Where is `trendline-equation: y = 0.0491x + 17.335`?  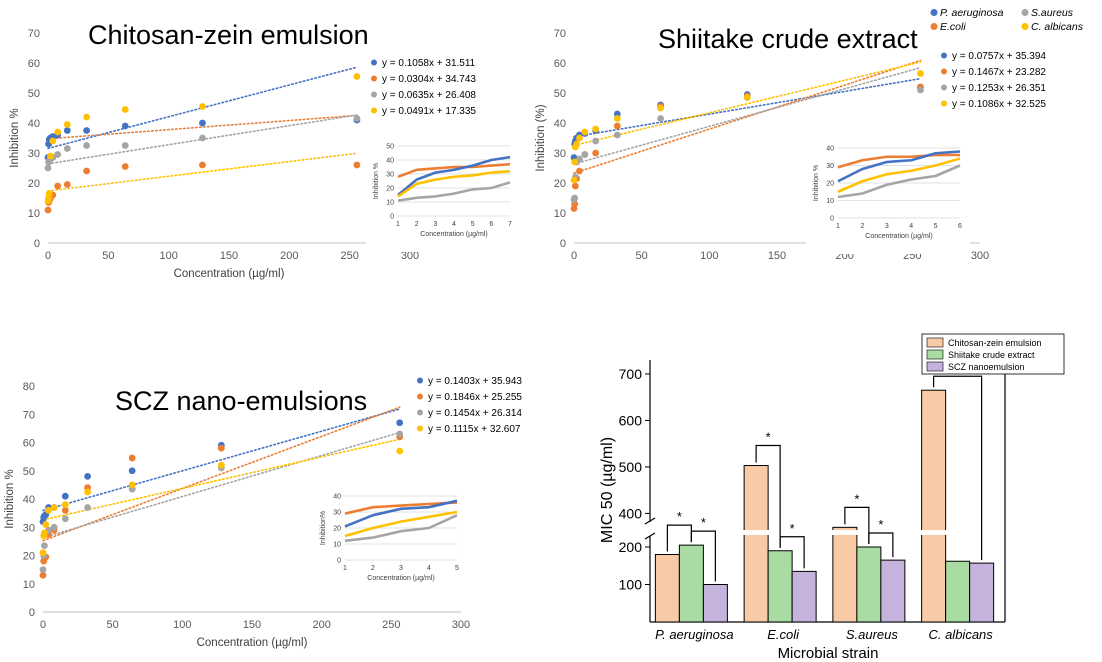 trendline-equation: y = 0.0491x + 17.335 is located at coordinates (429, 111).